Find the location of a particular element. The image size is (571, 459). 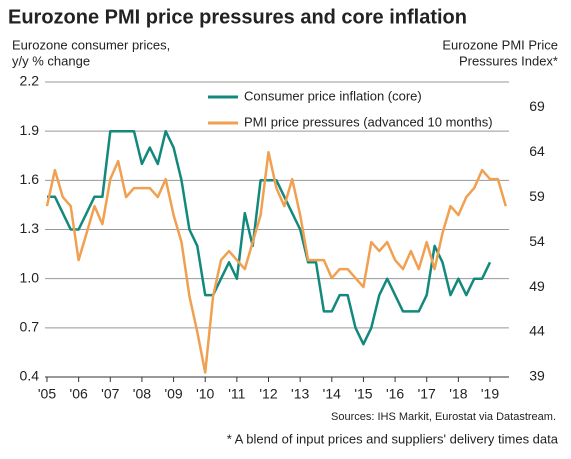

y2-tick-label: 59 is located at coordinates (537, 196).